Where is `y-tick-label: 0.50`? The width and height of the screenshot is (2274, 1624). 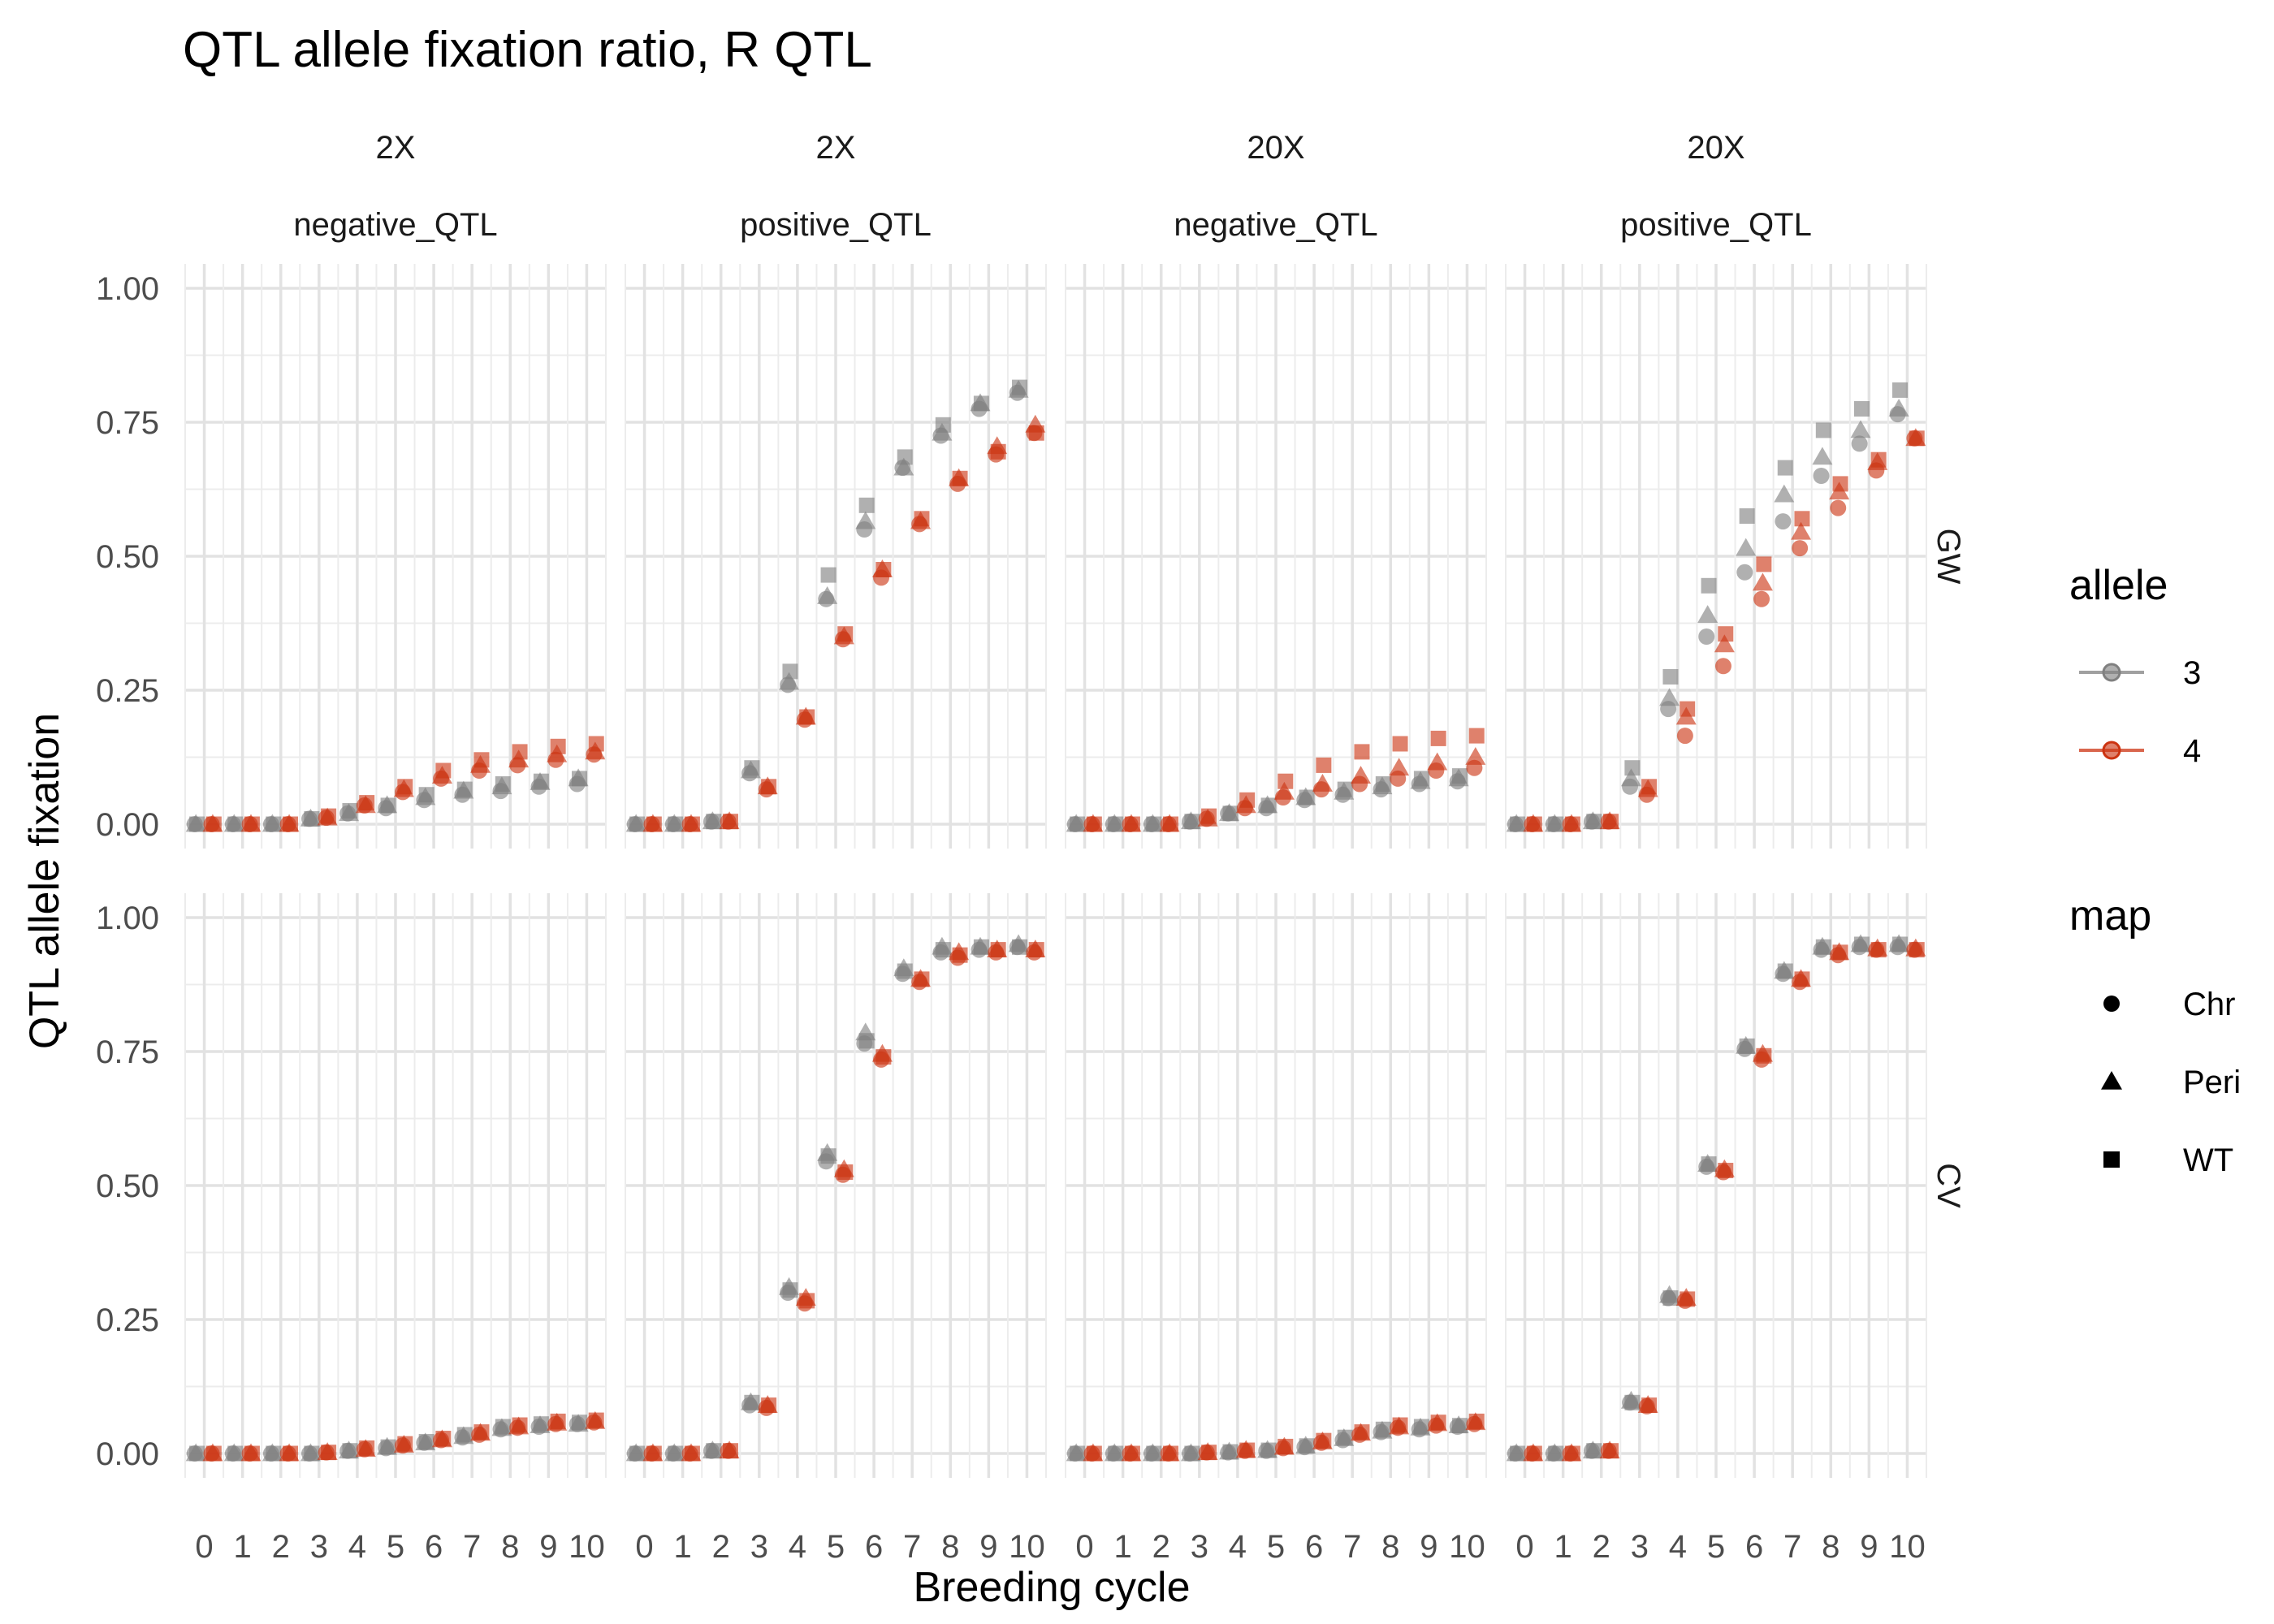
y-tick-label: 0.50 is located at coordinates (128, 1186).